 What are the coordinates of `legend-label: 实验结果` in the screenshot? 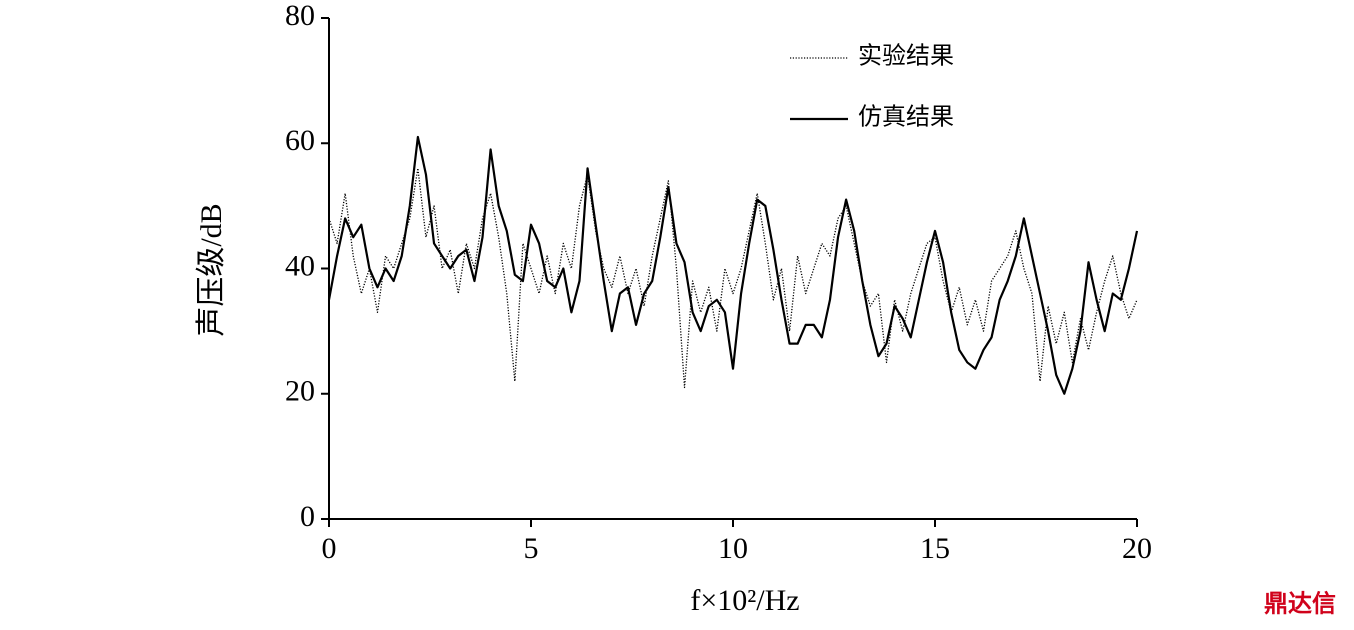 It's located at (906, 56).